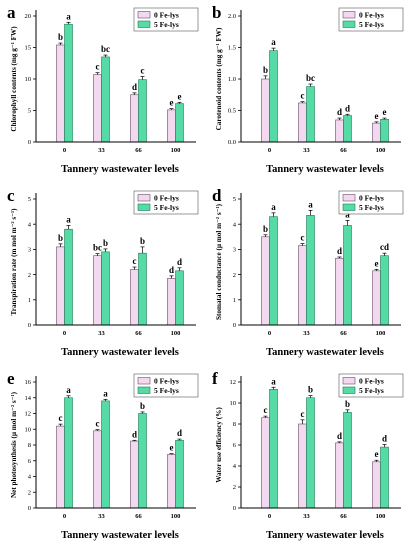  Describe the element at coordinates (384, 247) in the screenshot. I see `significance-letter: cd` at that location.